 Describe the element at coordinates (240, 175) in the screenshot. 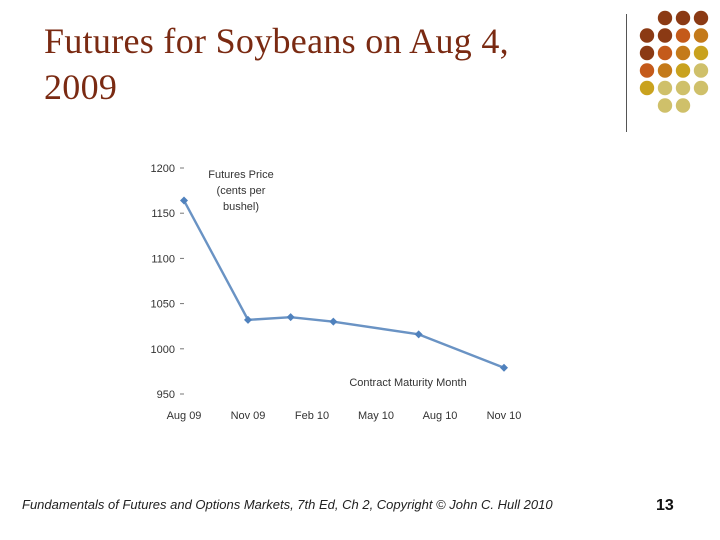

I see `y-axis-label-line: Futures Price` at that location.